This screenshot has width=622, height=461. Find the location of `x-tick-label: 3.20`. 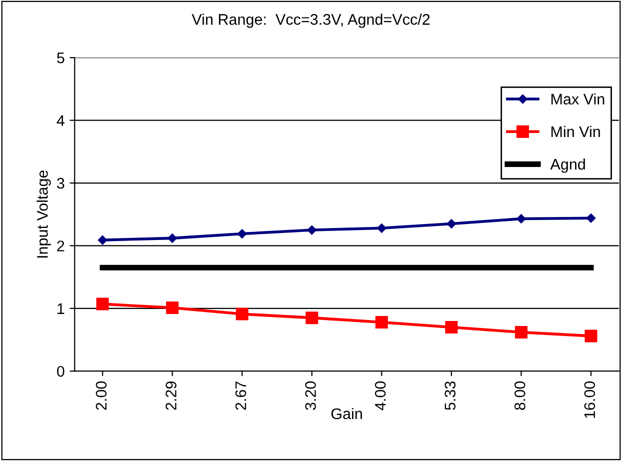

x-tick-label: 3.20 is located at coordinates (310, 395).